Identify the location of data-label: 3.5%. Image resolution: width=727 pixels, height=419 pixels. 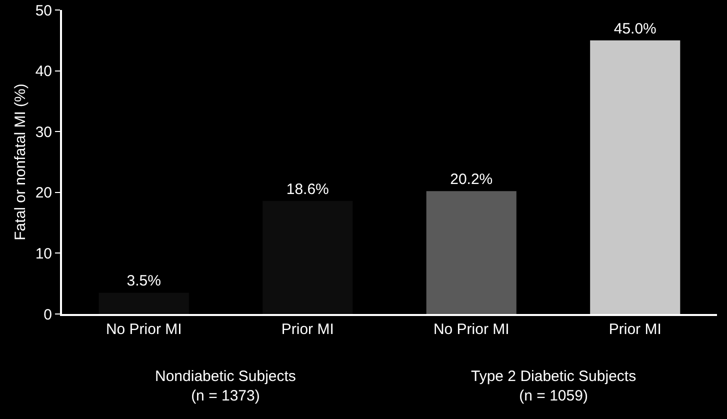
(143, 281).